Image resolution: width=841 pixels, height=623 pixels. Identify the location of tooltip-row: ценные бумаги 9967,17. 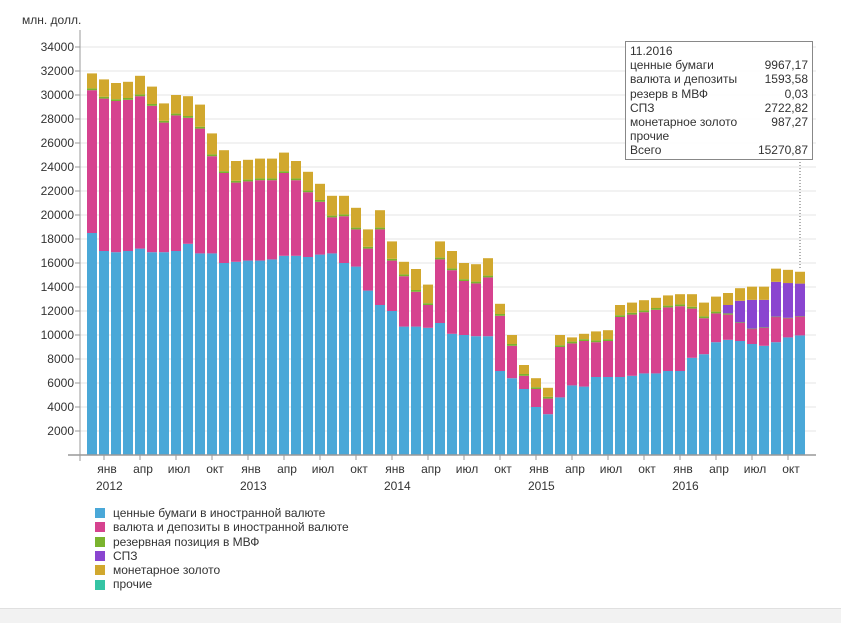
(719, 65).